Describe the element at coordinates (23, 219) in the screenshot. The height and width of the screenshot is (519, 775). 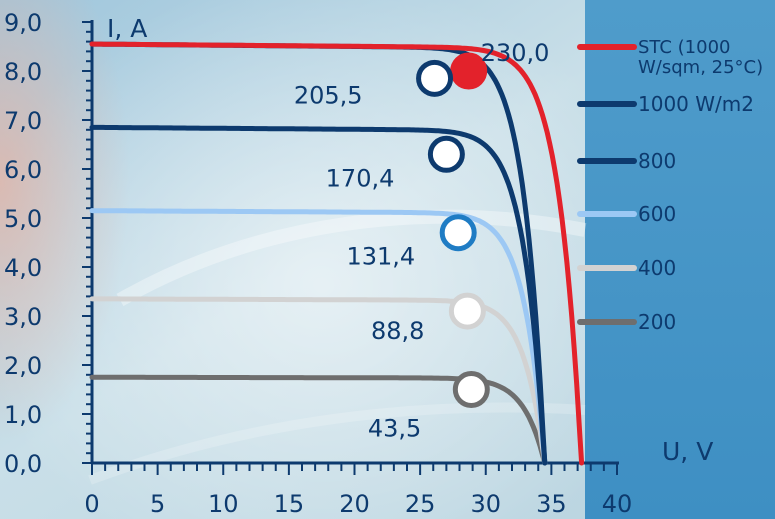
I see `y-tick-label: 5,0` at that location.